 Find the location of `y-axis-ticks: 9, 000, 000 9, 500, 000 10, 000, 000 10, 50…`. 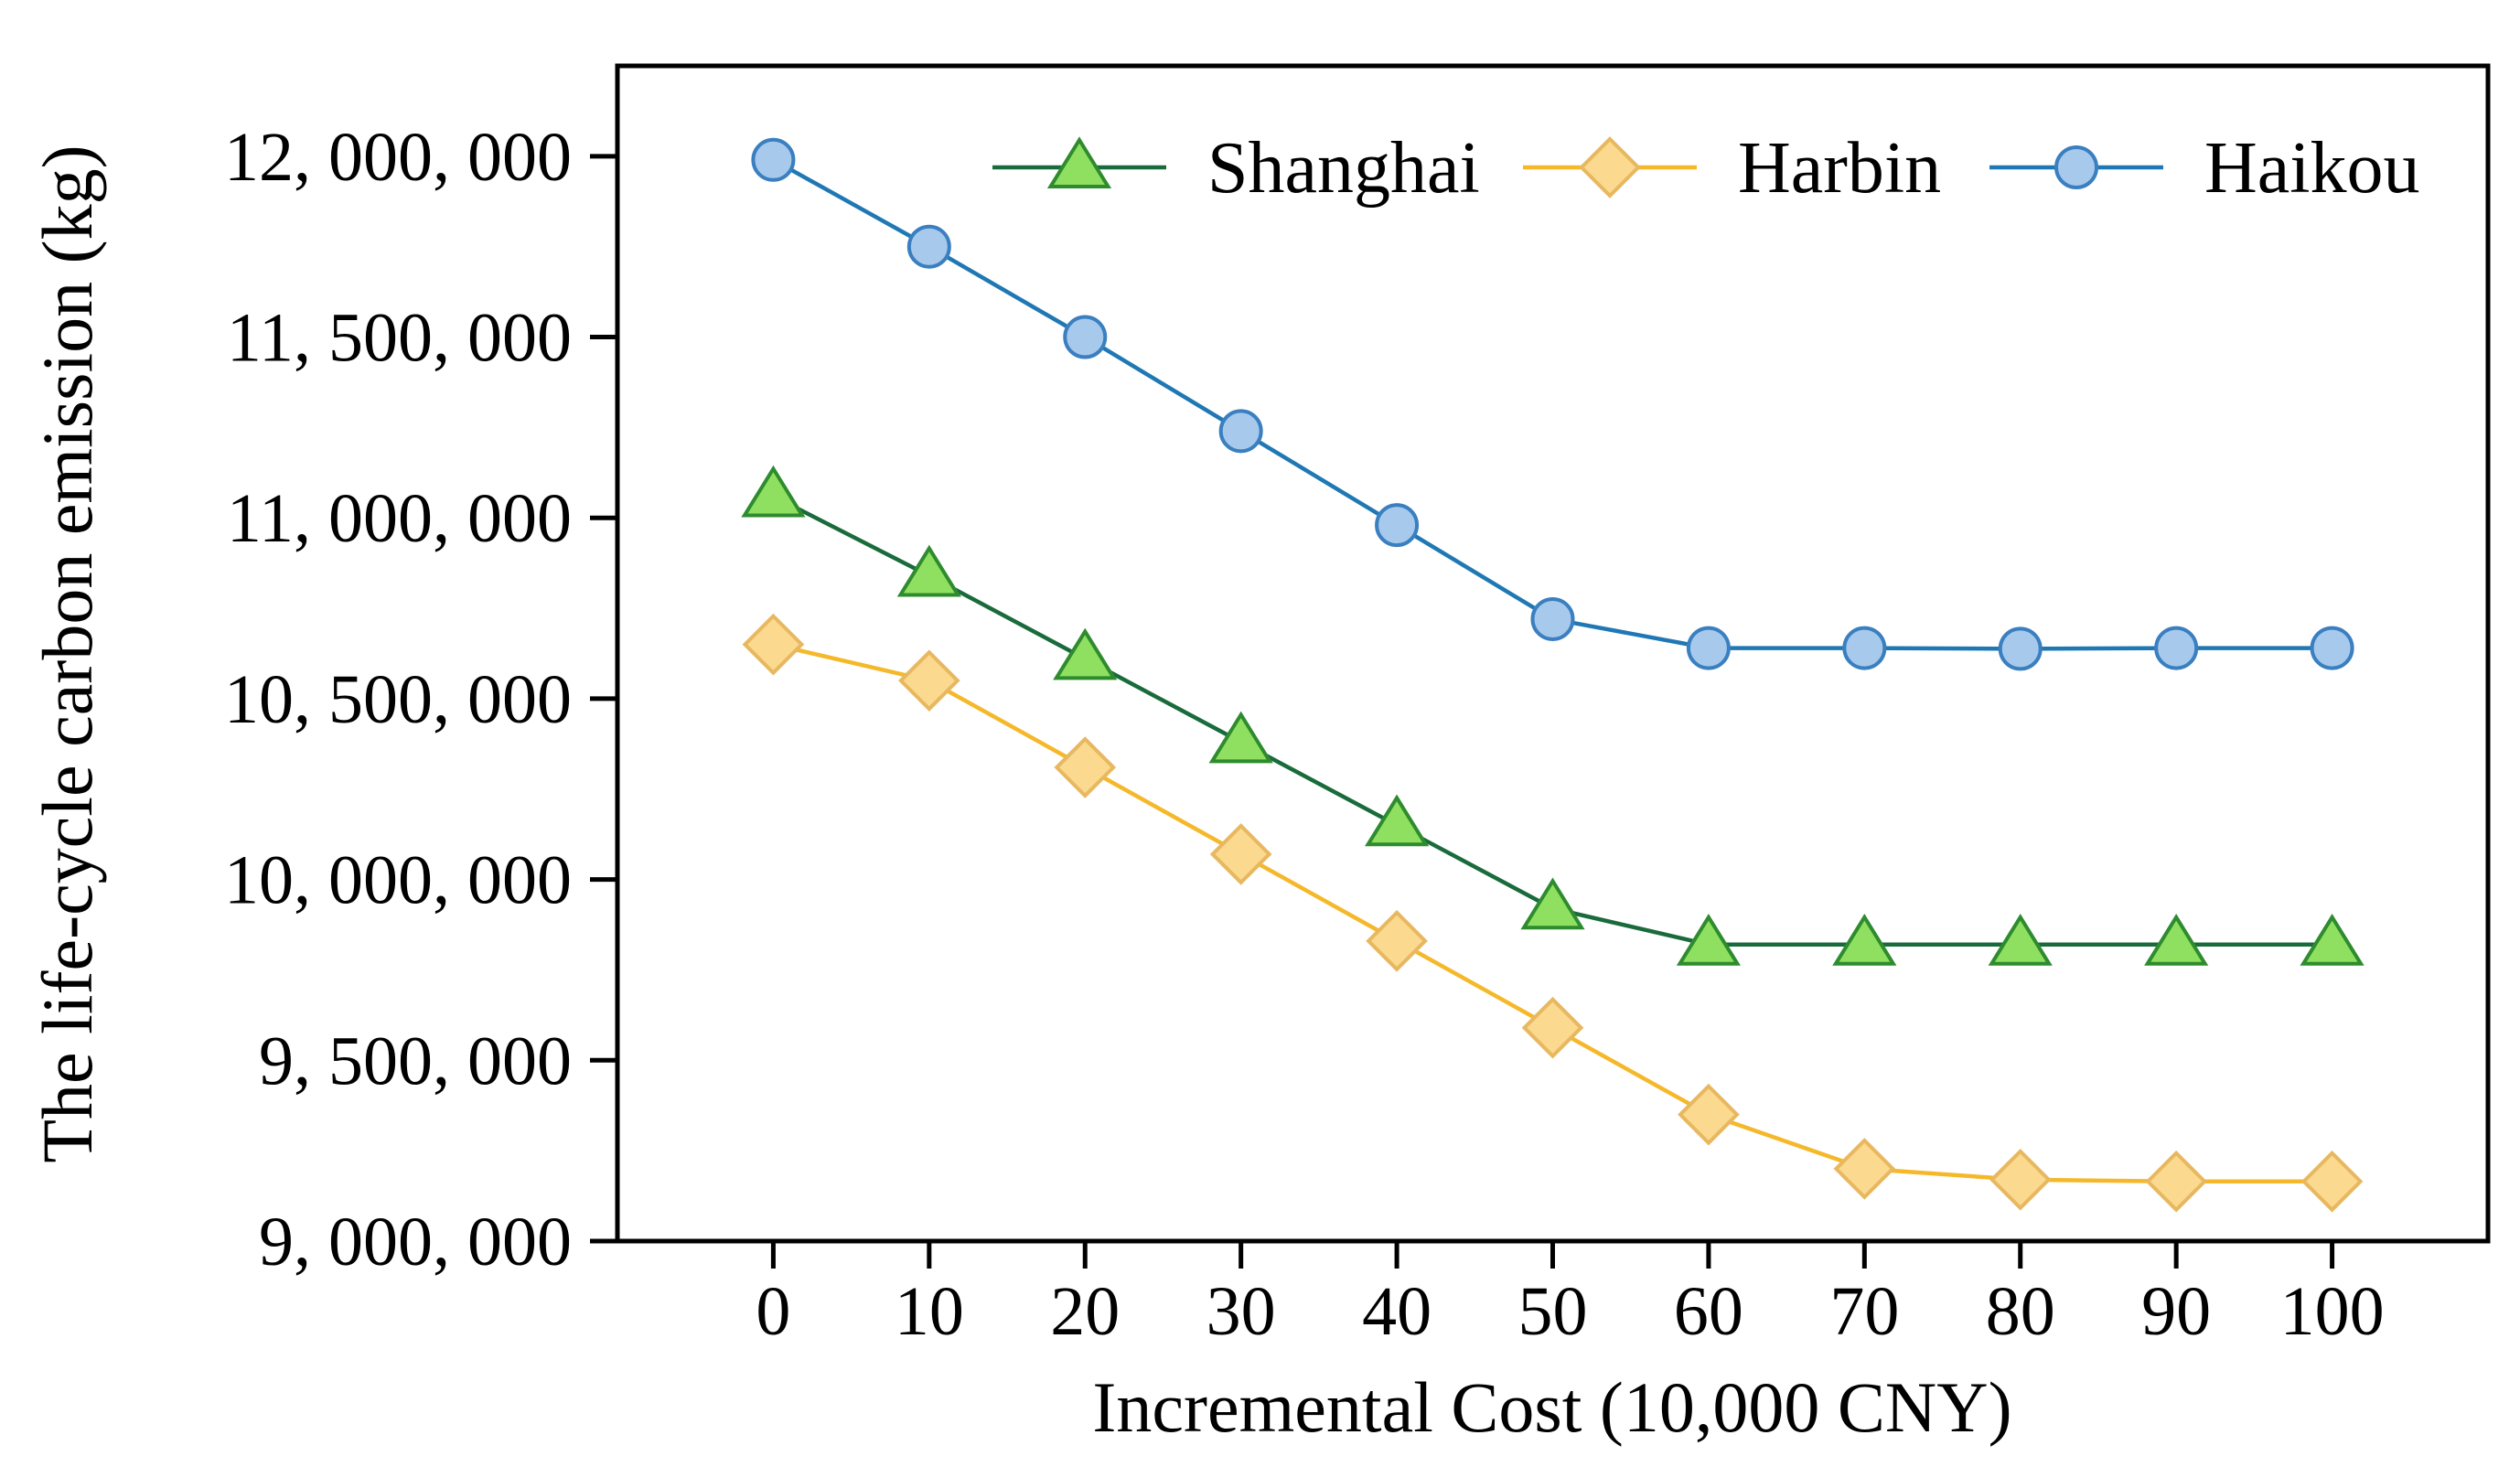

y-axis-ticks: 9, 000, 000 9, 500, 000 10, 000, 000 10, 50… is located at coordinates (420, 699).